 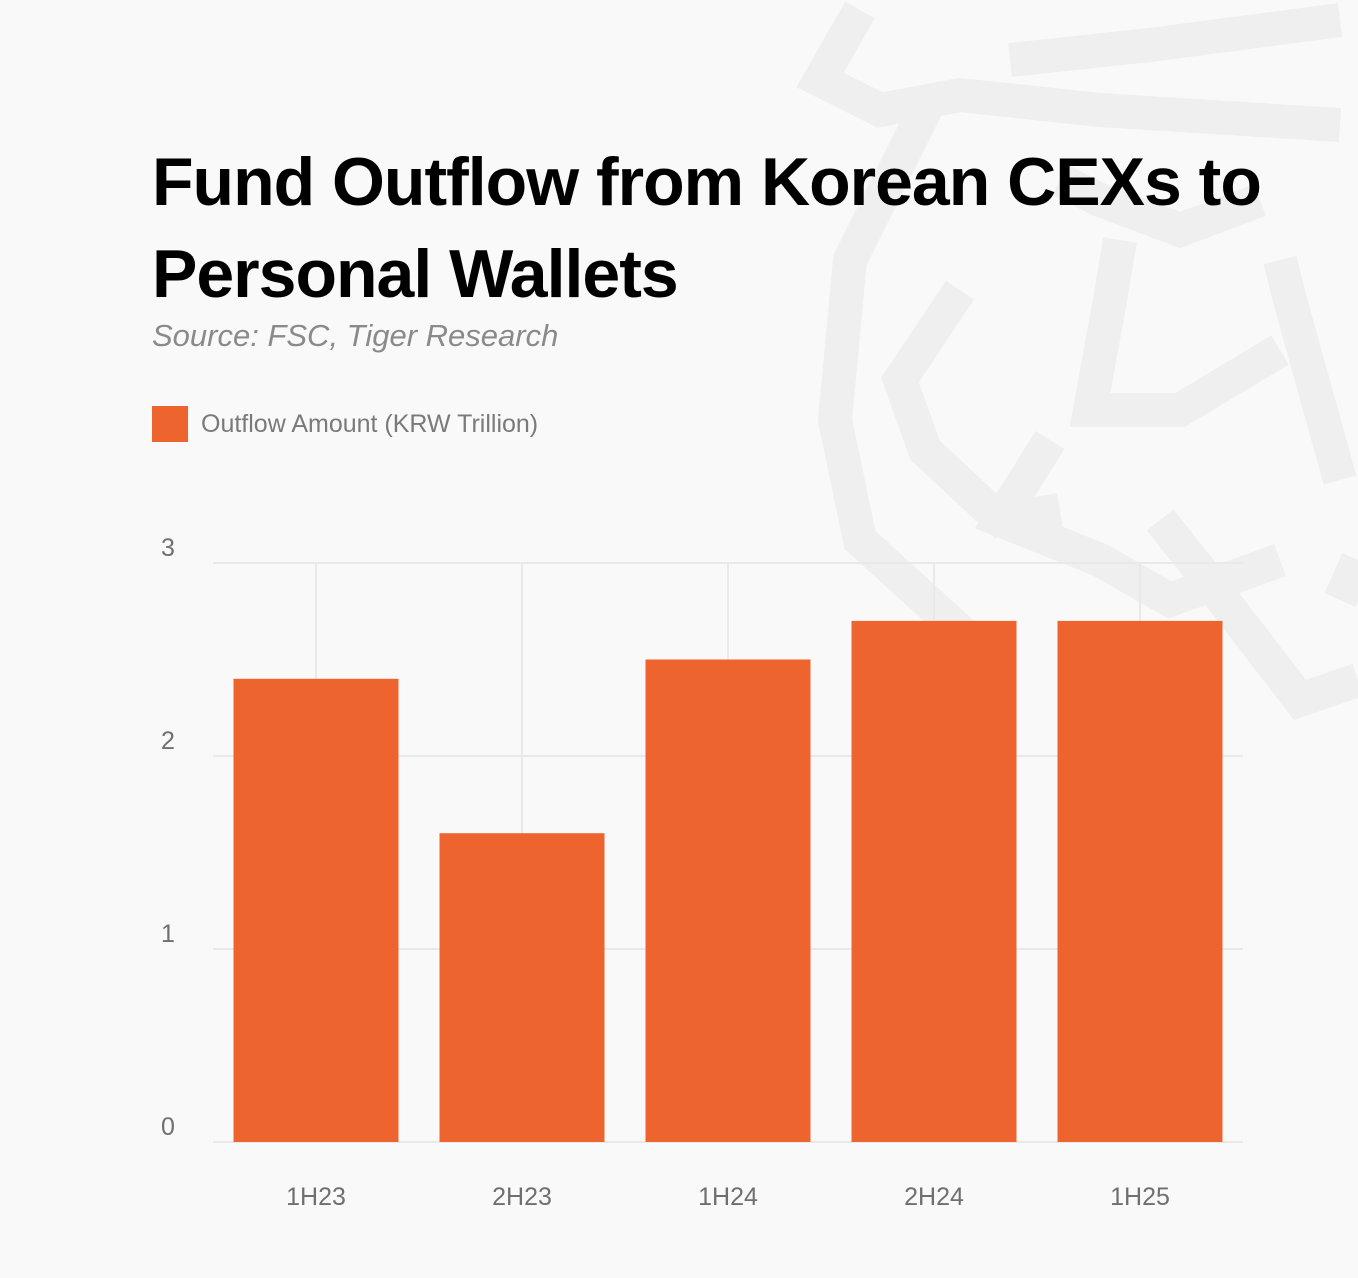 I want to click on y-axis-labels: 0 1 2 3, so click(x=168, y=837).